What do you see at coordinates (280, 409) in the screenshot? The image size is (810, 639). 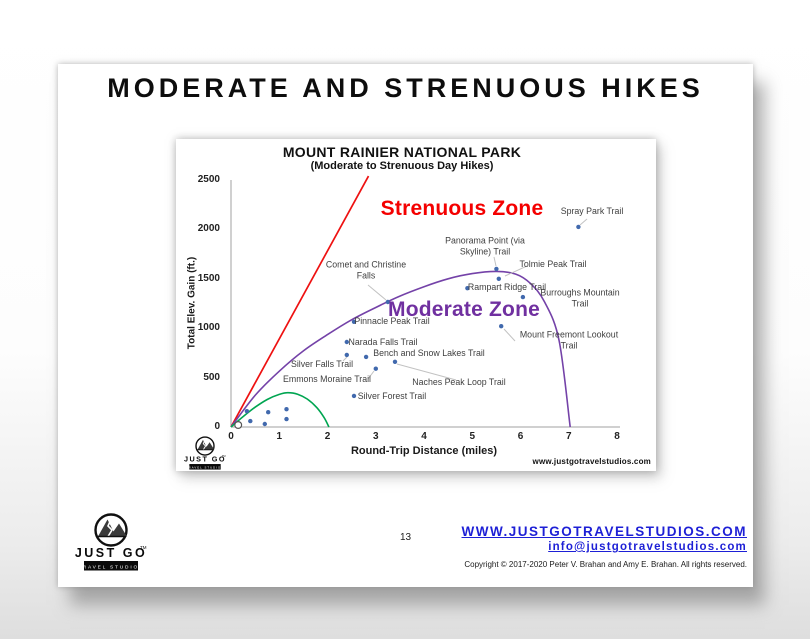 I see `easy-boundary-curve` at bounding box center [280, 409].